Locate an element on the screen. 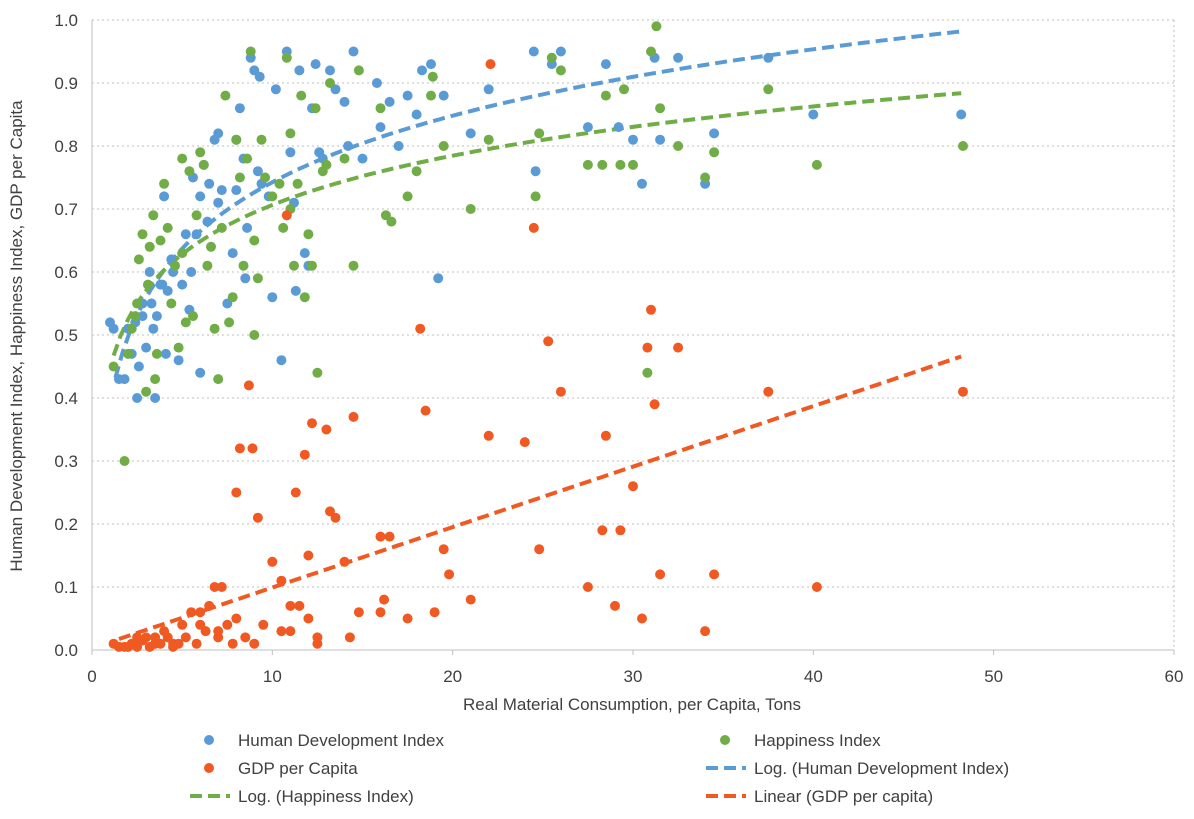  y-tick-label: 0.4 is located at coordinates (66, 398).